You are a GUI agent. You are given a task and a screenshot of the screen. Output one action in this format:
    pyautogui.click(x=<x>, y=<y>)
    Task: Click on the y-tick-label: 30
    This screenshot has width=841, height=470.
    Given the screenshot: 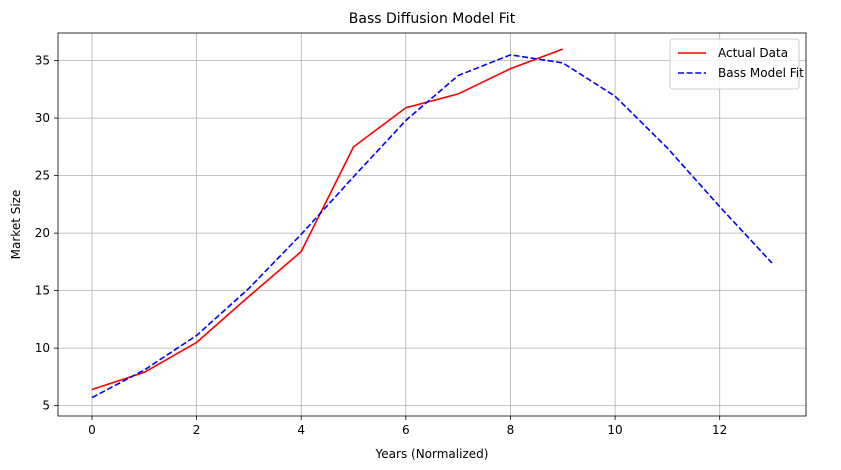 What is the action you would take?
    pyautogui.click(x=42, y=118)
    